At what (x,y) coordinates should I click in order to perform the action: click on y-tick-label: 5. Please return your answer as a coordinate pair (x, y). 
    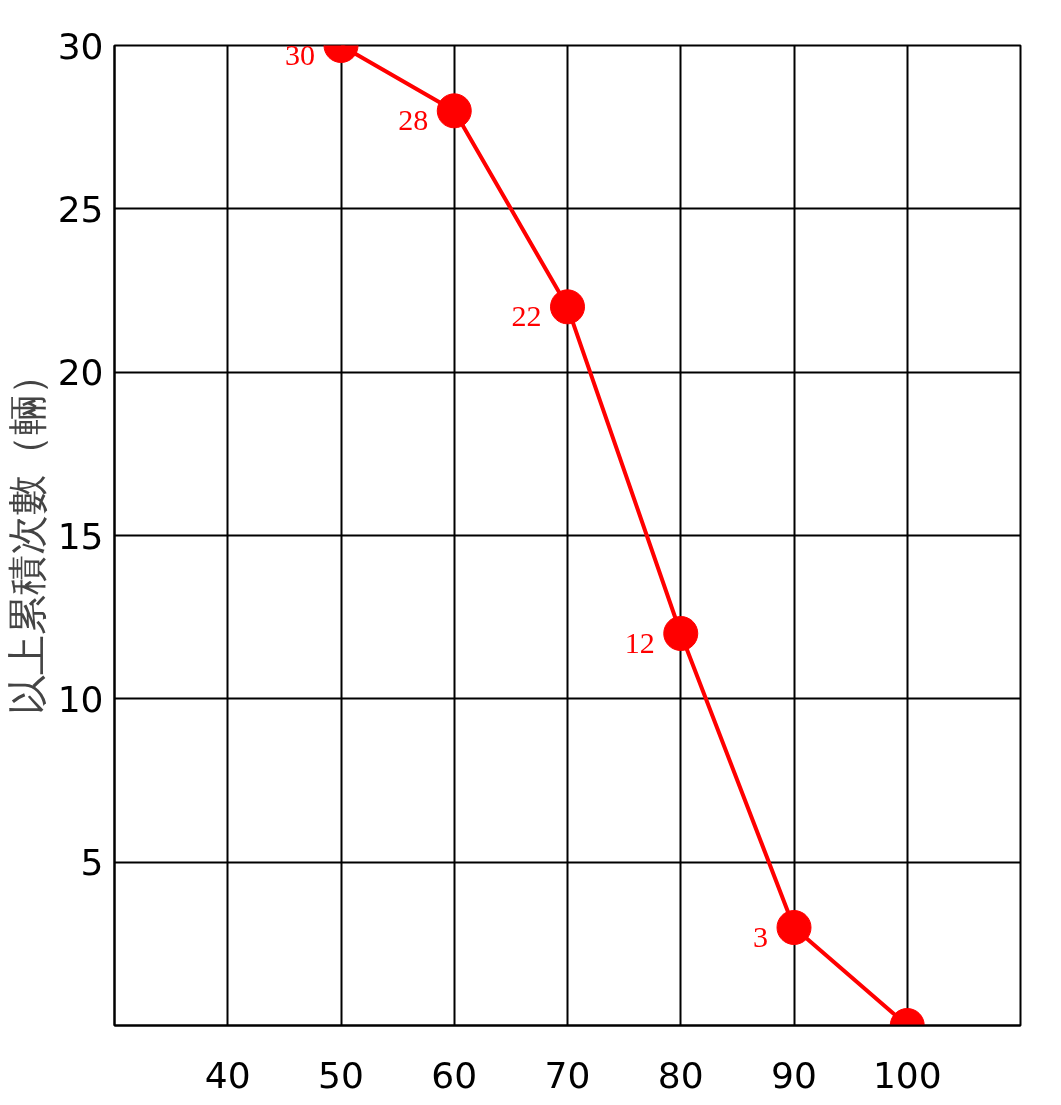
    Looking at the image, I should click on (92, 863).